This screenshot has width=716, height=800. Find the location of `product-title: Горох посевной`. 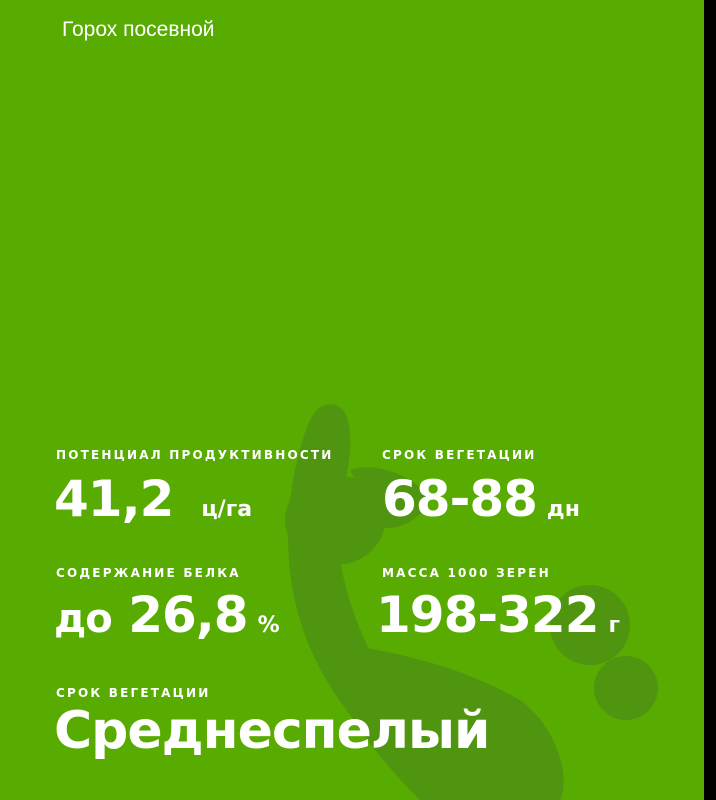

product-title: Горох посевной is located at coordinates (138, 29).